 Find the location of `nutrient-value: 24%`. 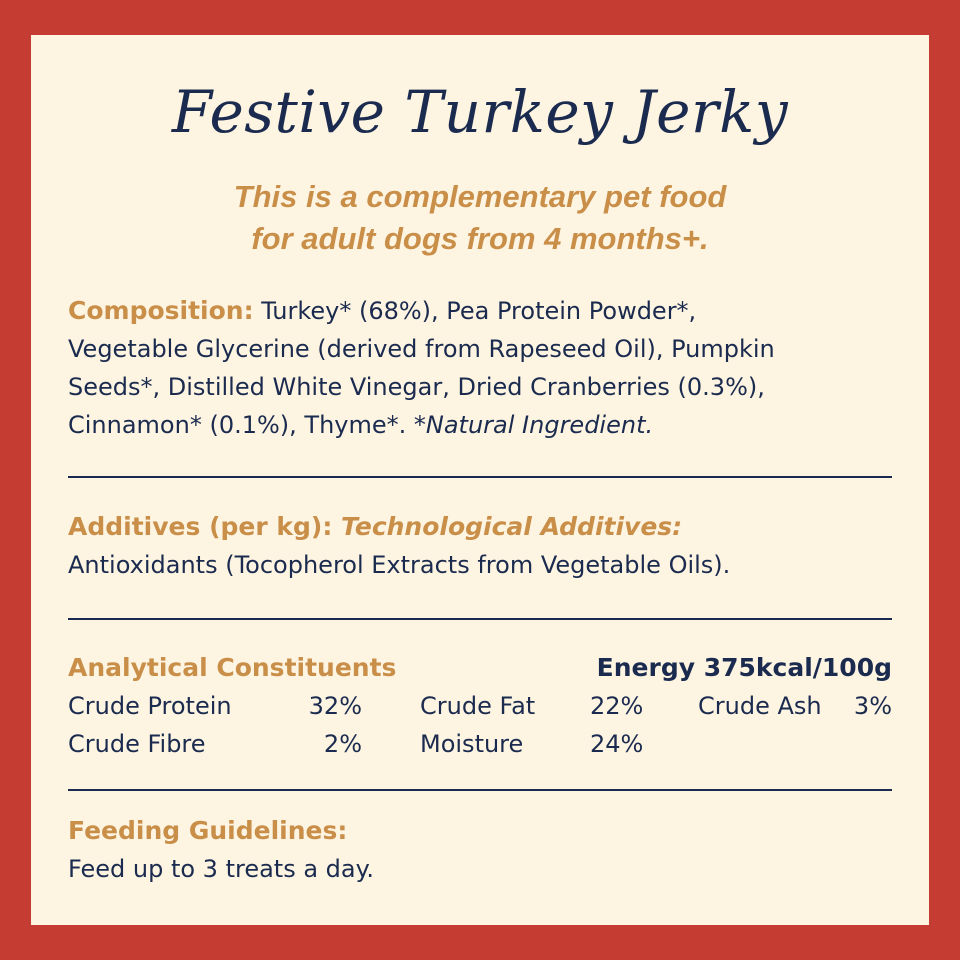

nutrient-value: 24% is located at coordinates (617, 744).